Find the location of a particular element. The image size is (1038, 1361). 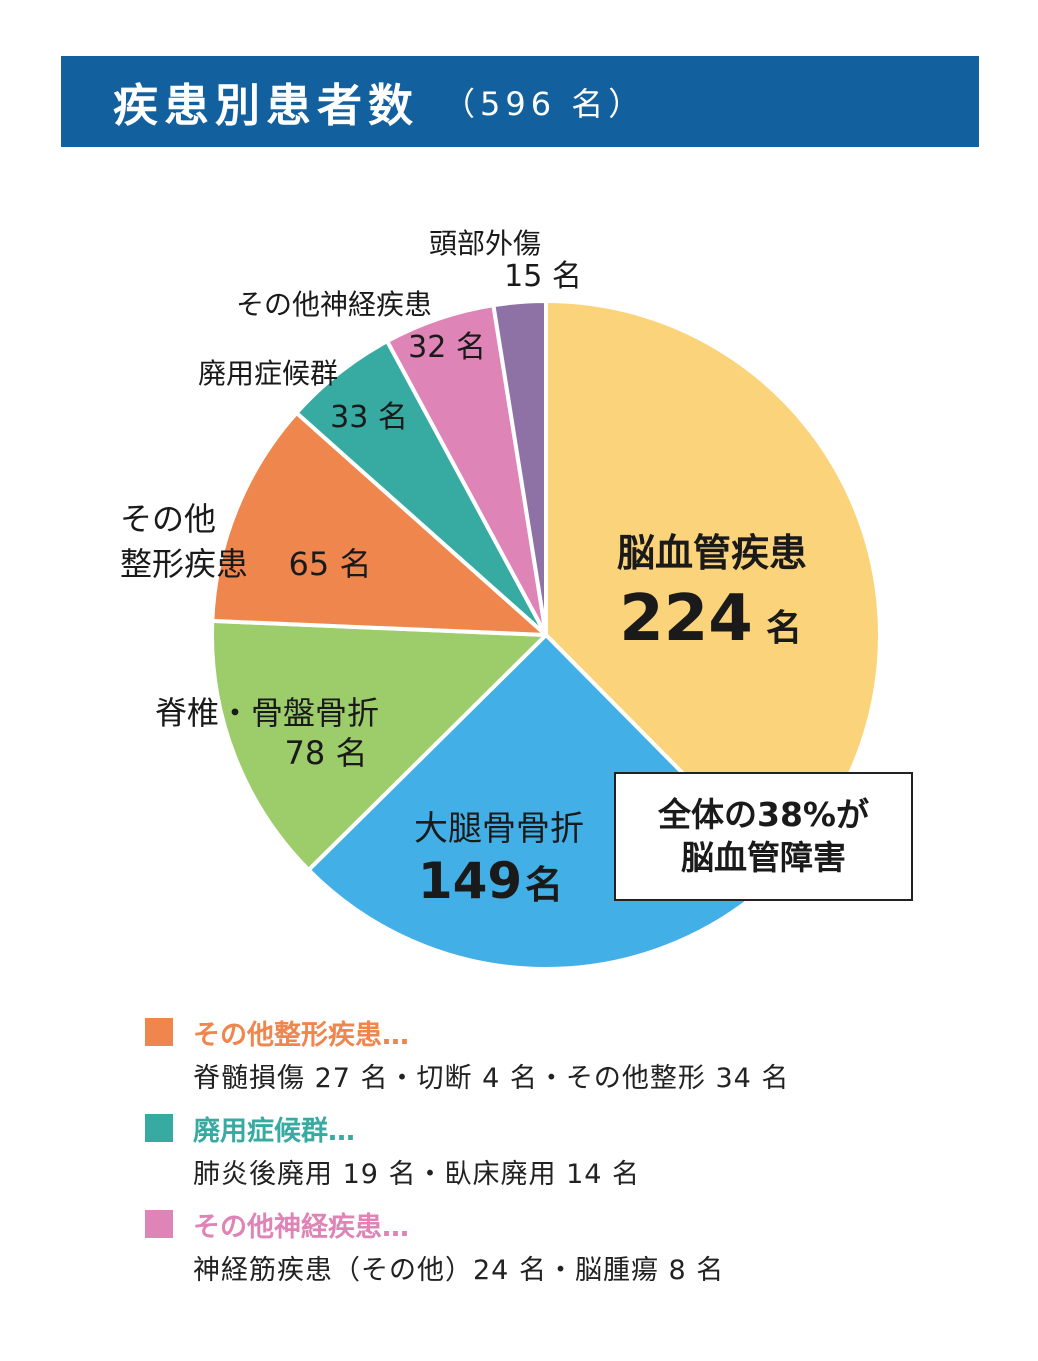

annotation-line-1: 全体の38%が is located at coordinates (763, 814).